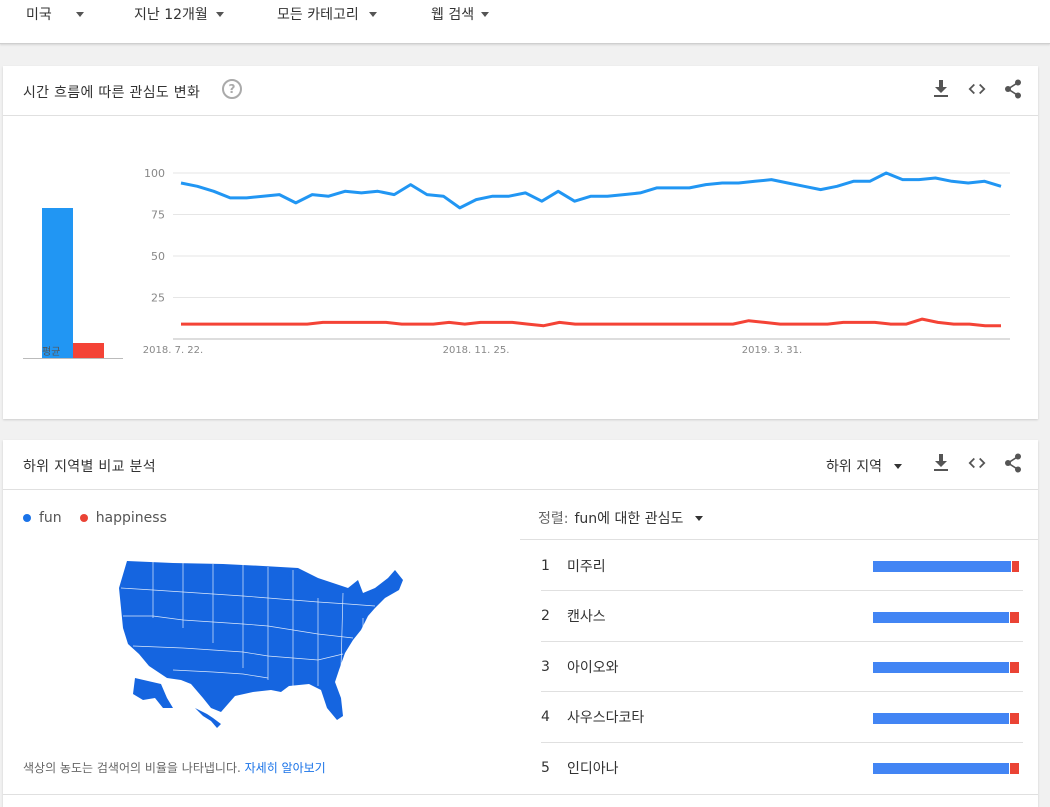 The image size is (1050, 807). What do you see at coordinates (158, 298) in the screenshot?
I see `y-tick-label: 25` at bounding box center [158, 298].